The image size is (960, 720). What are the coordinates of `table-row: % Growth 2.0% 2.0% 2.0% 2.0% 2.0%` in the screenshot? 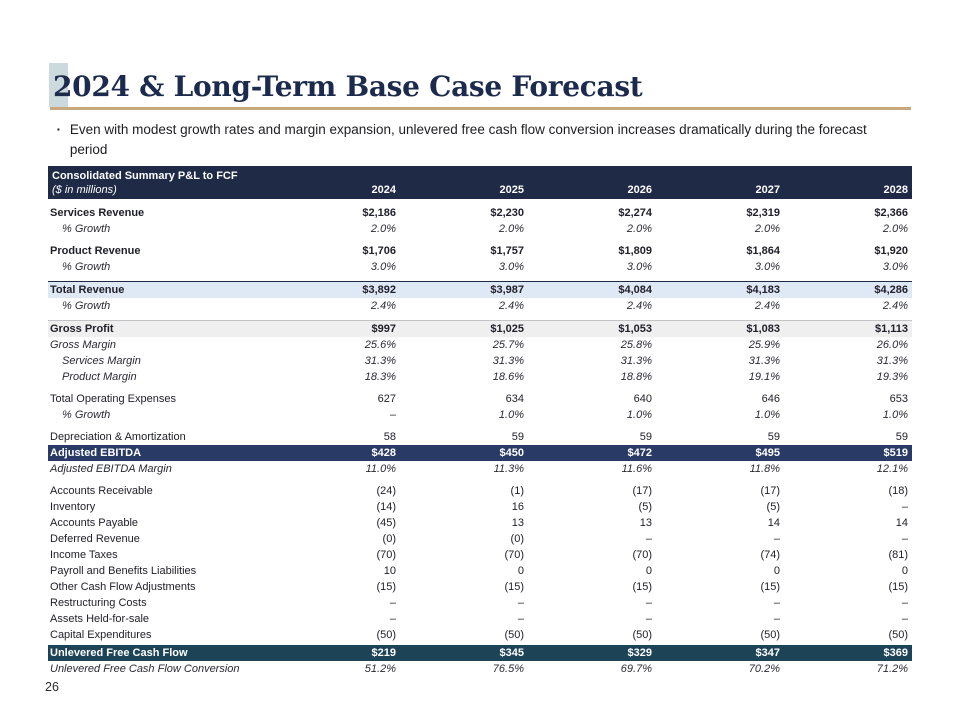 It's located at (480, 229).